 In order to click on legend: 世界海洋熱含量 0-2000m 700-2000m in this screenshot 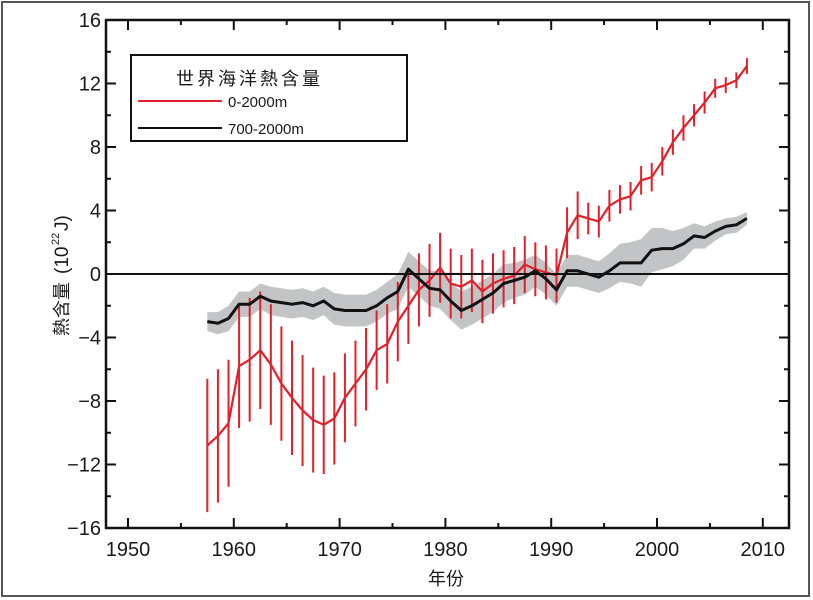, I will do `click(269, 98)`.